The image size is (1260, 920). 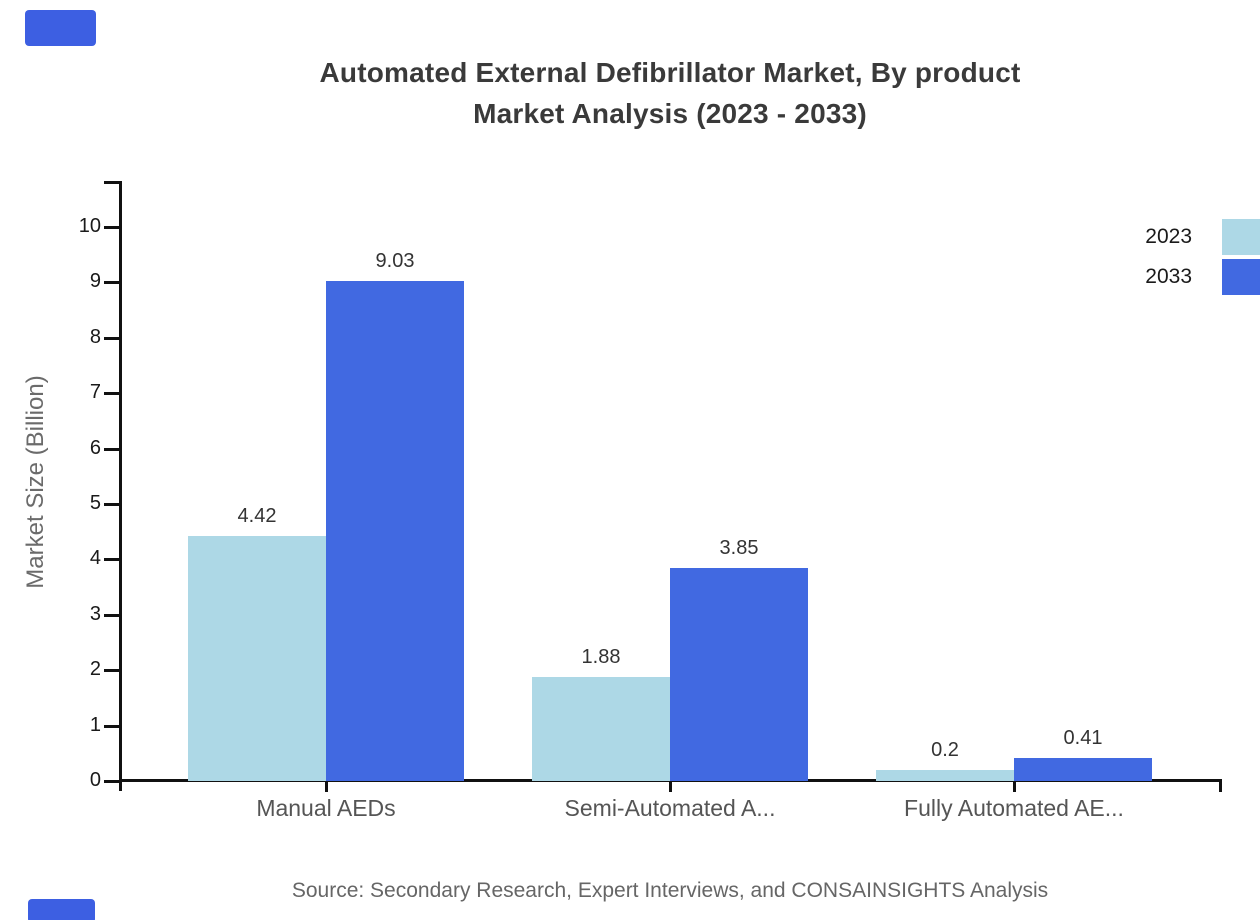 I want to click on chart-title-line2: Market Analysis (2023 - 2033), so click(x=670, y=113).